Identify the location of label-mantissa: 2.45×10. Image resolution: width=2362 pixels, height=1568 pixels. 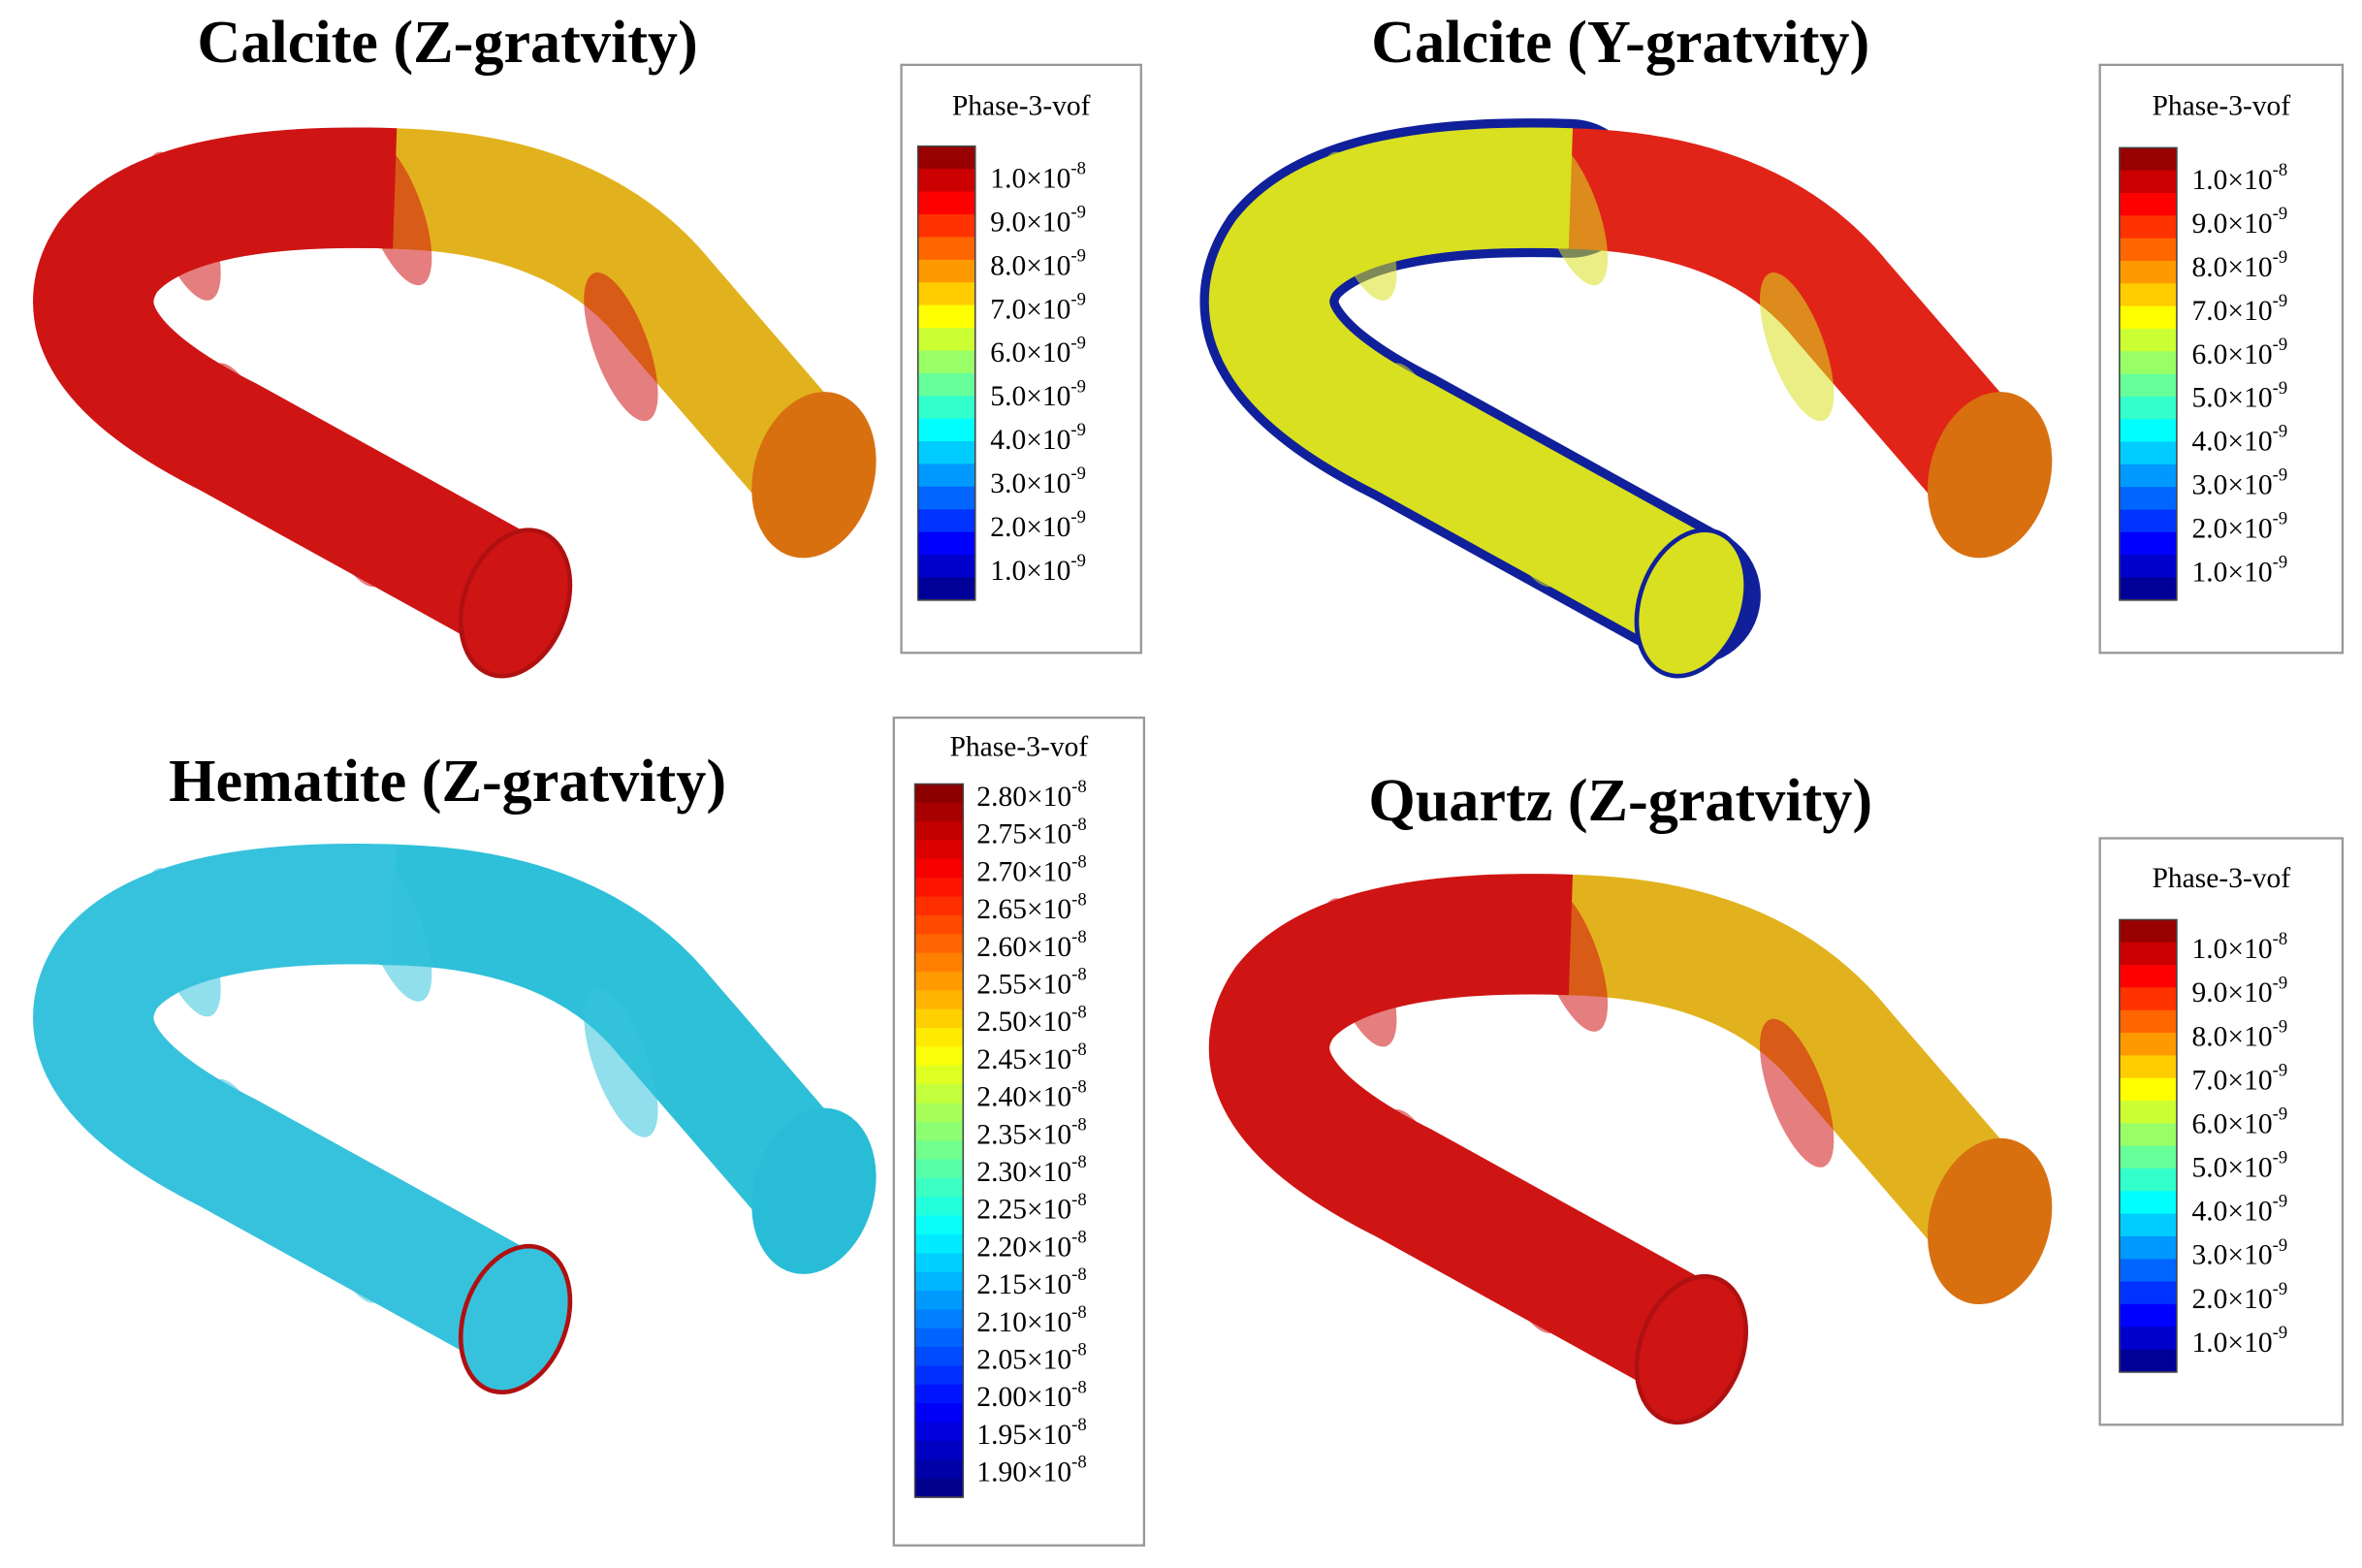
(1023, 1059).